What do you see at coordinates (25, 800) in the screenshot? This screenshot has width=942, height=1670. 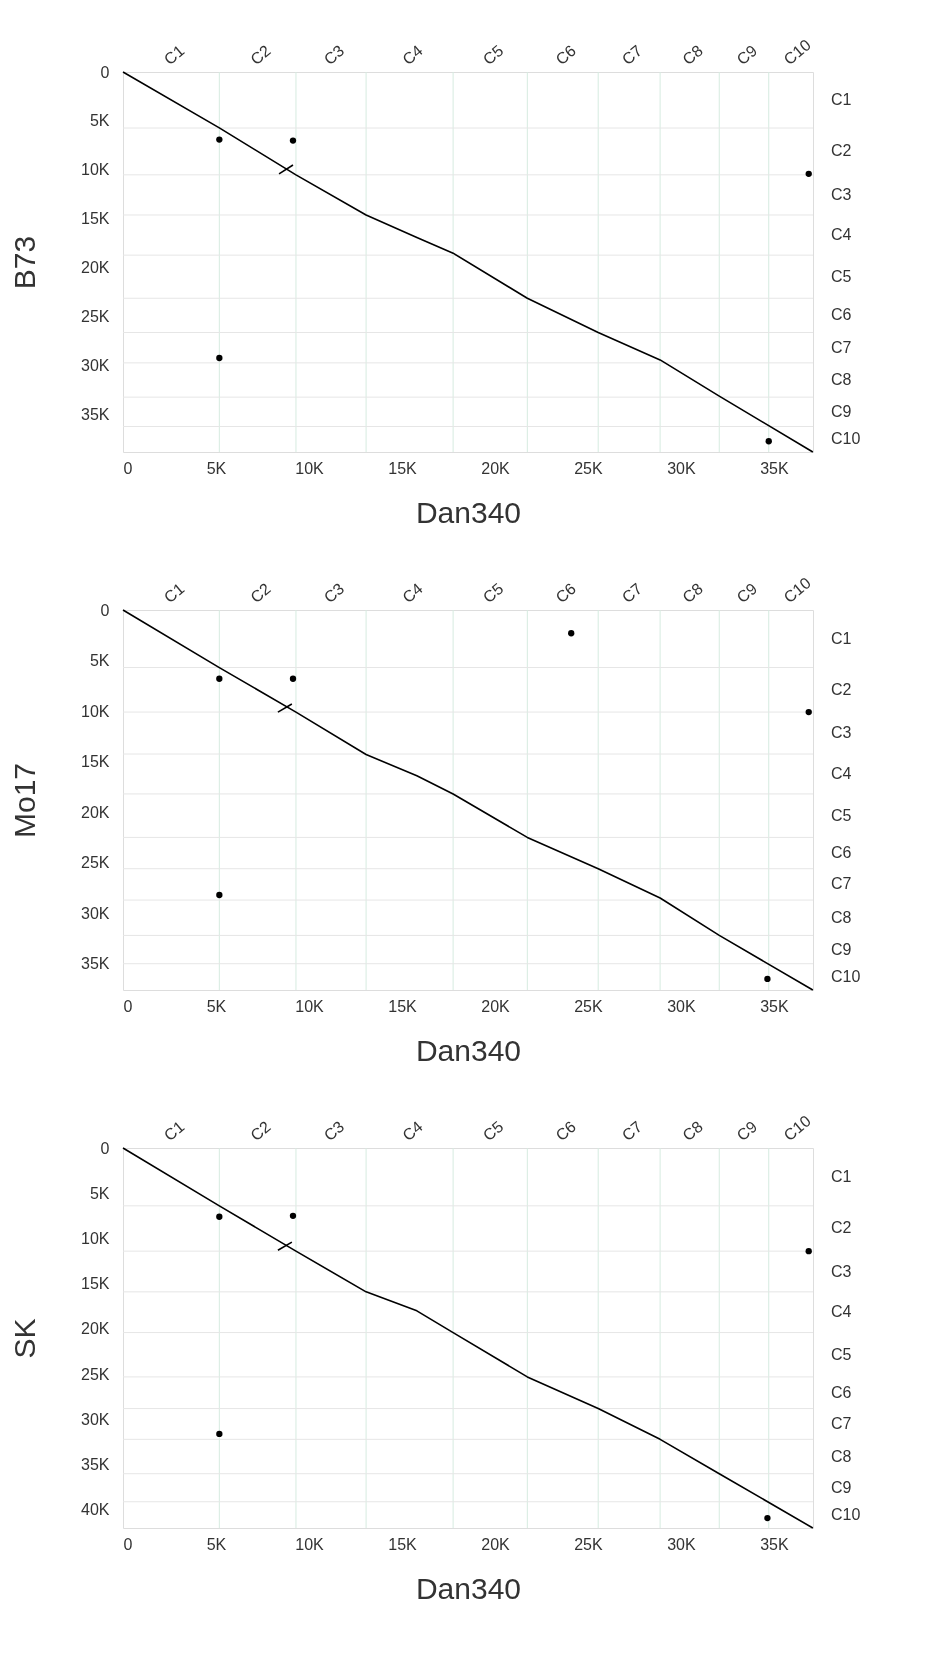 I see `y-axis-title: Mo17` at bounding box center [25, 800].